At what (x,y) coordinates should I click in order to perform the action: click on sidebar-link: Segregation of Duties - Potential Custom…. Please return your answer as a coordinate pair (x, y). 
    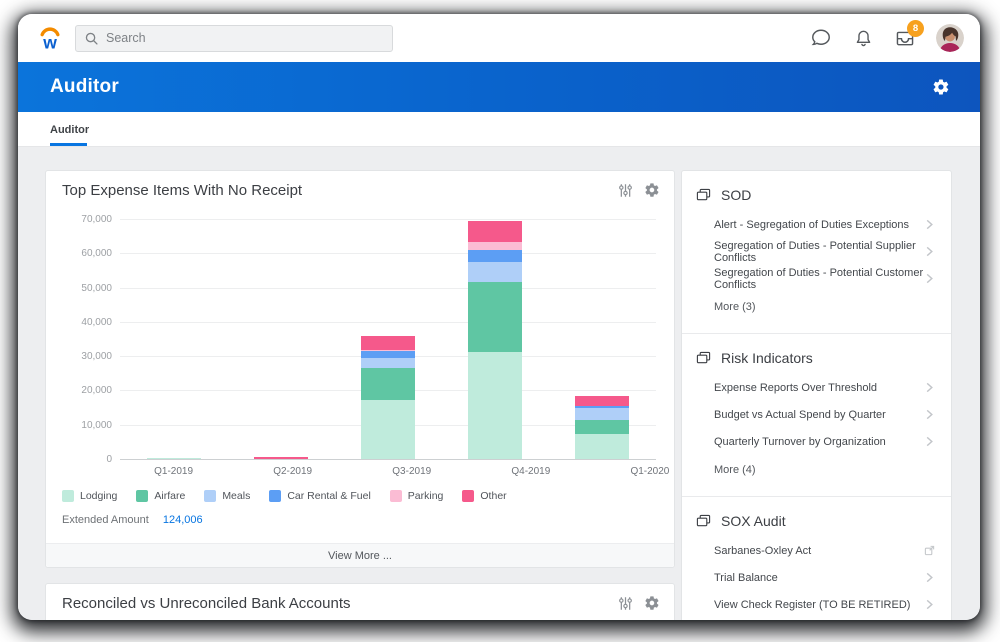
    Looking at the image, I should click on (815, 278).